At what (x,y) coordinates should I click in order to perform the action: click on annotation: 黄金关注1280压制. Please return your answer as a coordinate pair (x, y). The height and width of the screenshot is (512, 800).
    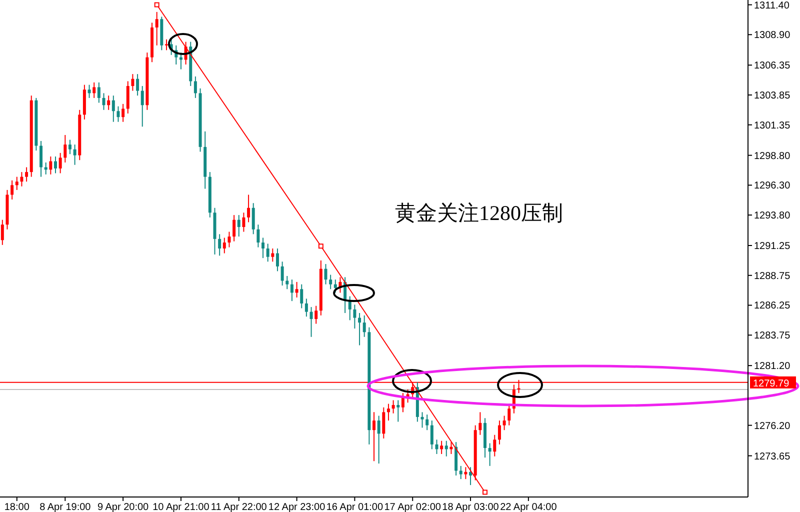
    Looking at the image, I should click on (479, 213).